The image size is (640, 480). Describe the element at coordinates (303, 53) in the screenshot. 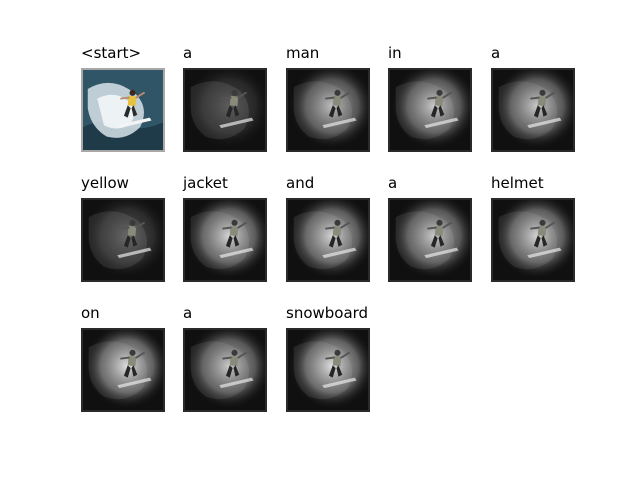

I see `token-word: man` at that location.